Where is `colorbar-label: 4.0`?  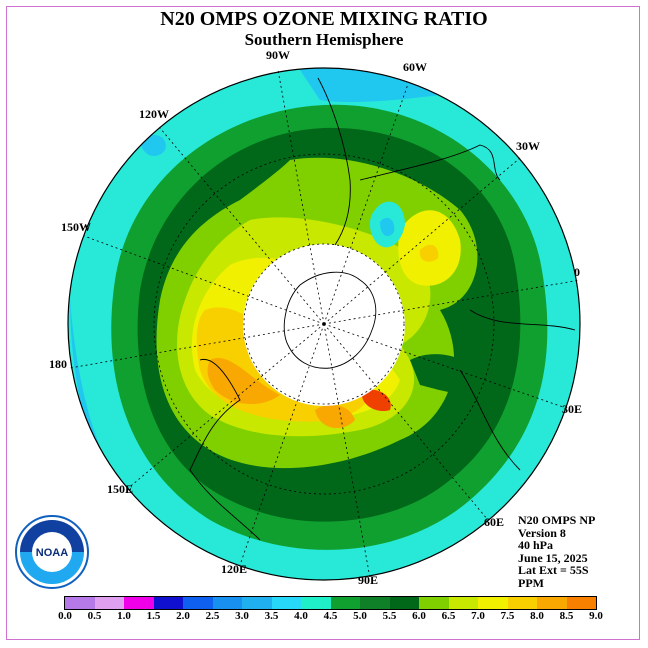 colorbar-label: 4.0 is located at coordinates (301, 616).